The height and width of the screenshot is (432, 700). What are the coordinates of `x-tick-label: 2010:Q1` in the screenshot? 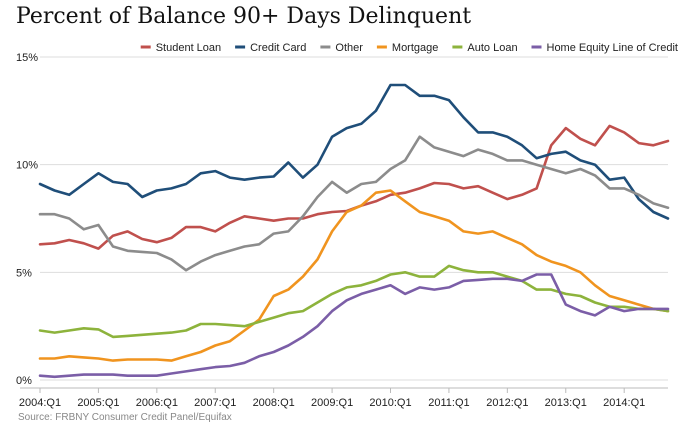 It's located at (390, 403).